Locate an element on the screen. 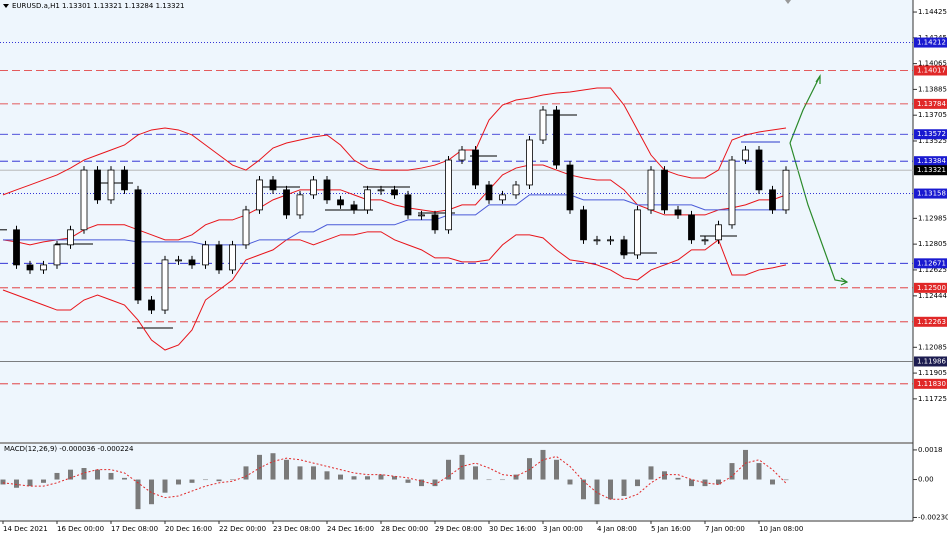 The image size is (948, 539). x-tick-label: 30 Dec 16:00 is located at coordinates (512, 529).